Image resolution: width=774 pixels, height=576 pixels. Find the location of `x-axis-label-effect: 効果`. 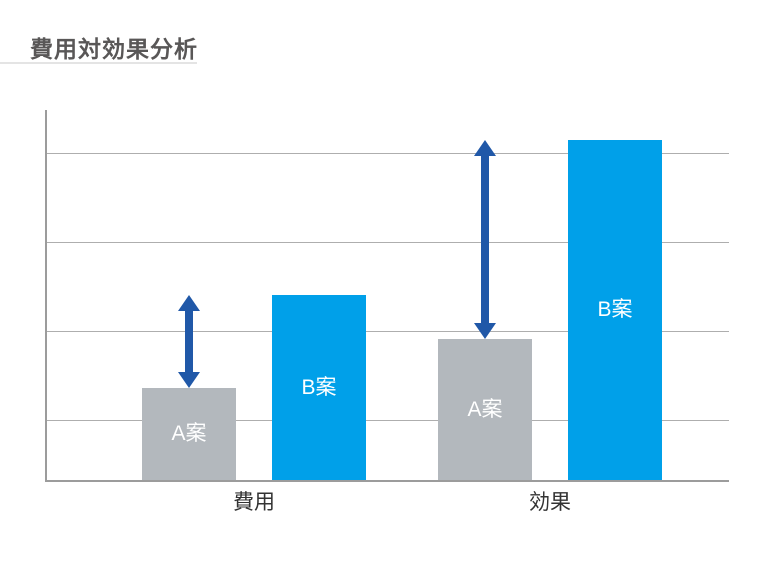

x-axis-label-effect: 効果 is located at coordinates (550, 502).